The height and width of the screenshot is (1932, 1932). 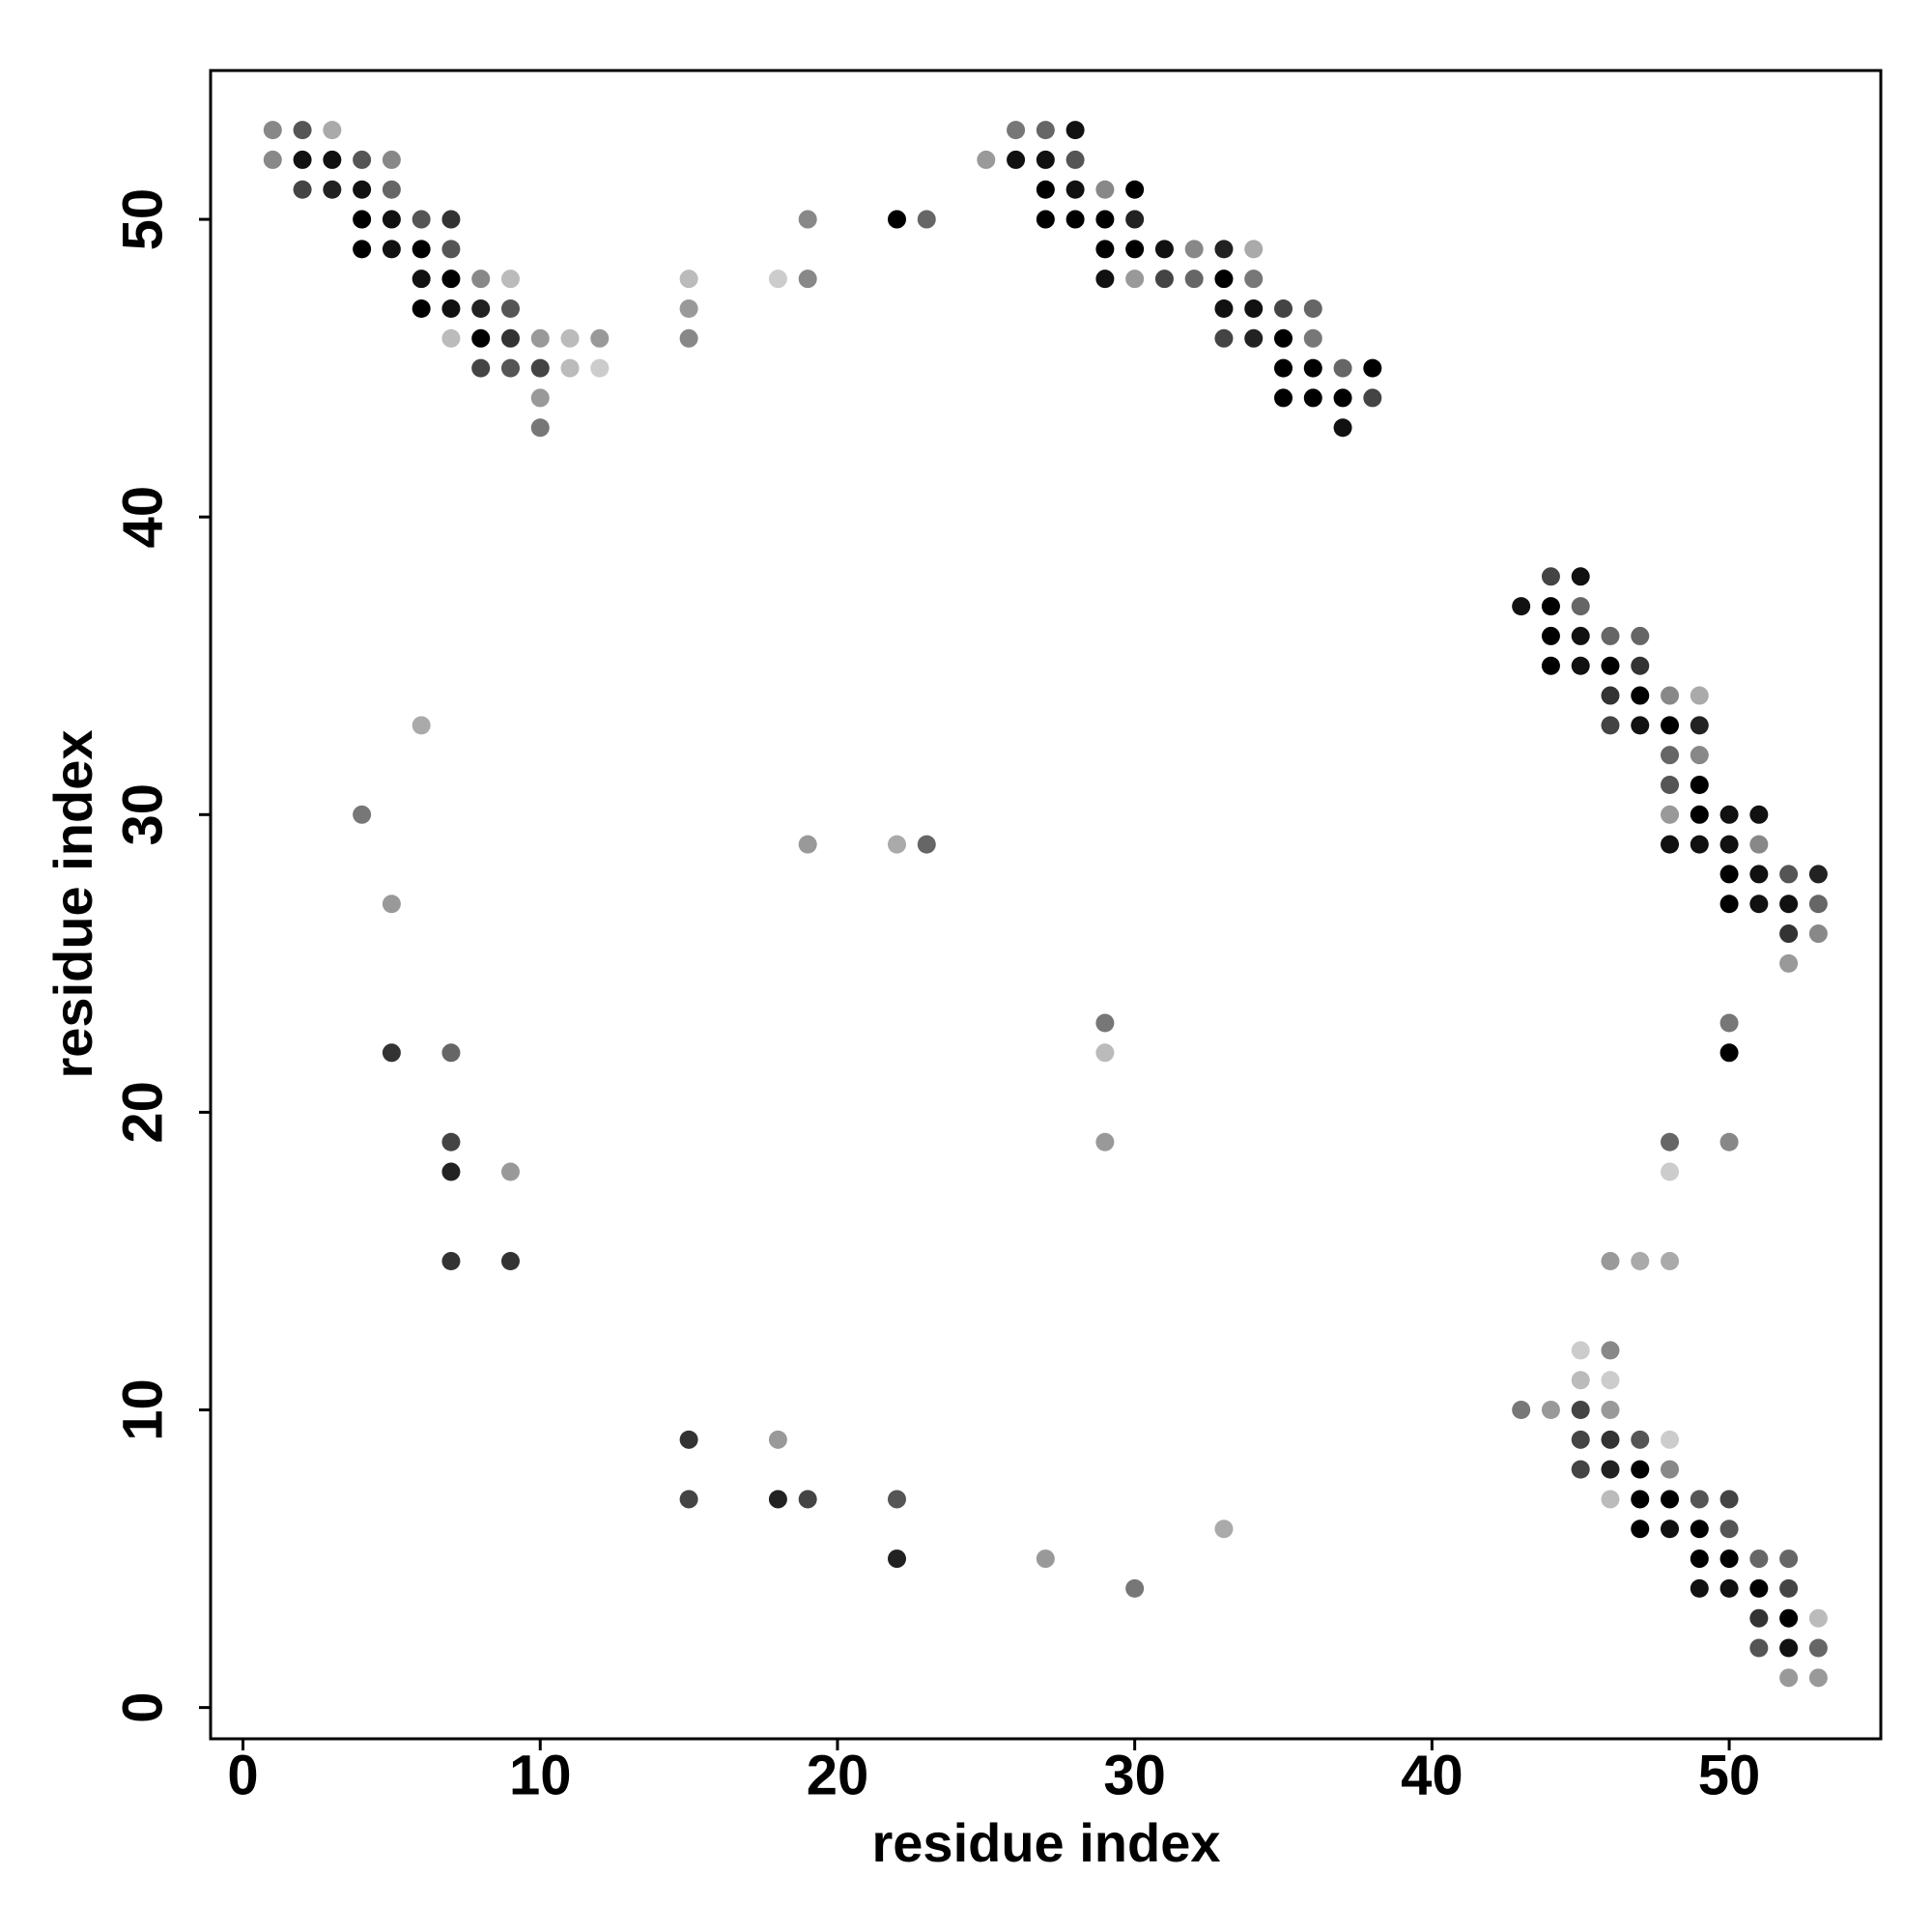 What do you see at coordinates (540, 1775) in the screenshot?
I see `x-tick-label: 10` at bounding box center [540, 1775].